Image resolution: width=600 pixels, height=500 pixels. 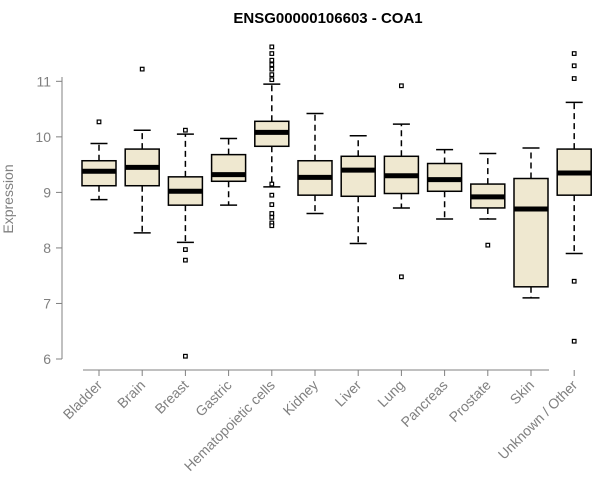 I want to click on x-tick-label: Lung, so click(x=390, y=393).